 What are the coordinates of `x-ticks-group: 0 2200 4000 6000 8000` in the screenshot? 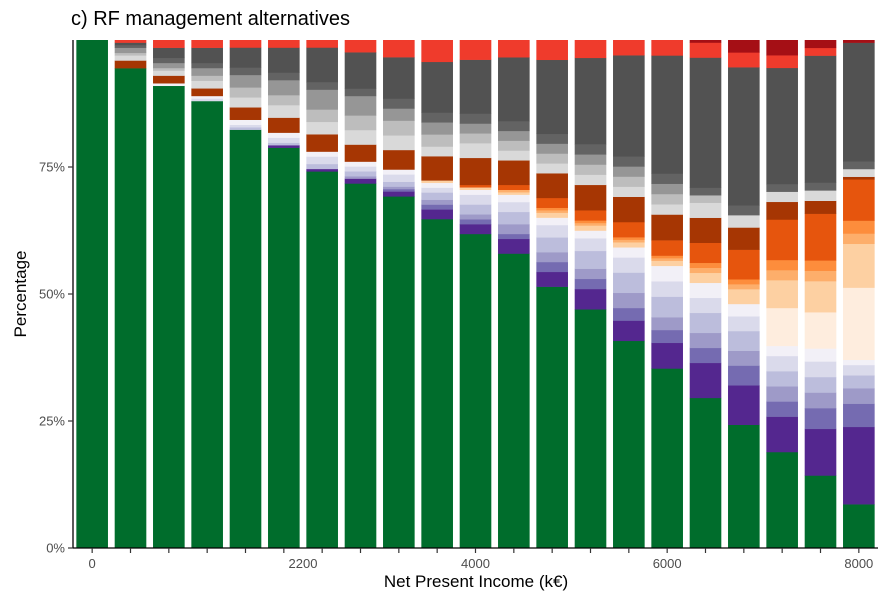 It's located at (481, 559).